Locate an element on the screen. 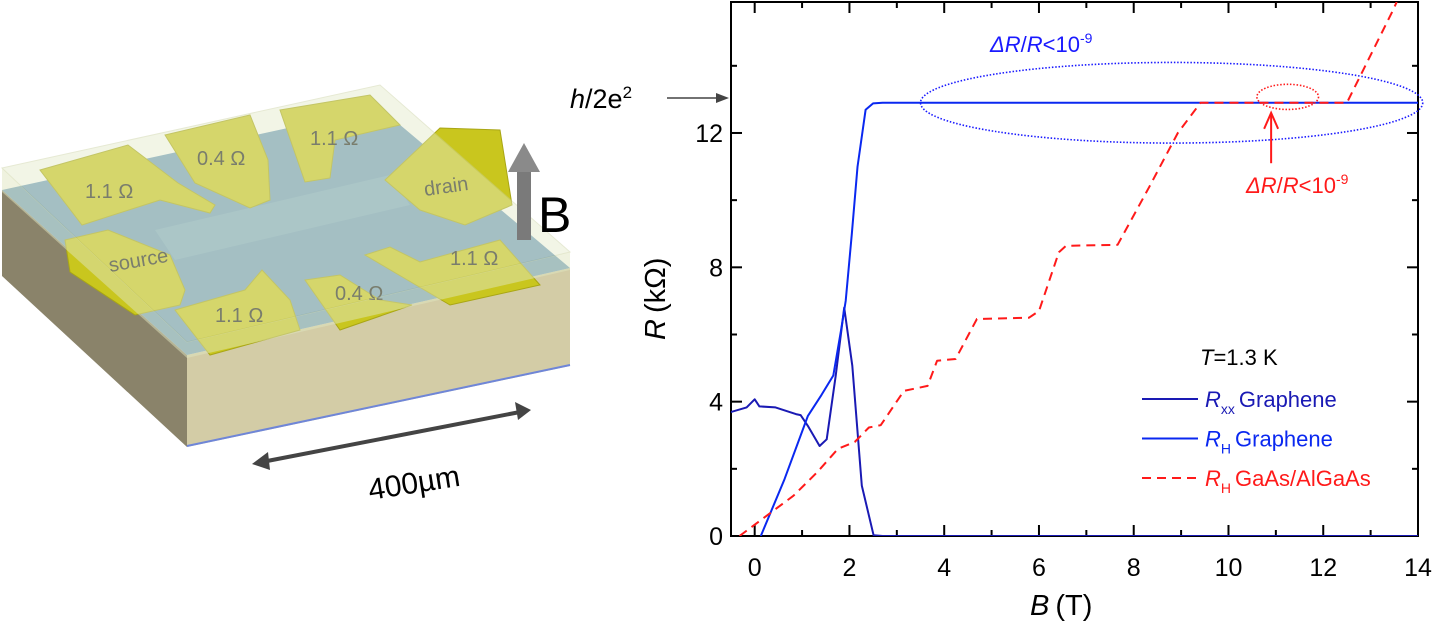  pad-drain is located at coordinates (448, 176).